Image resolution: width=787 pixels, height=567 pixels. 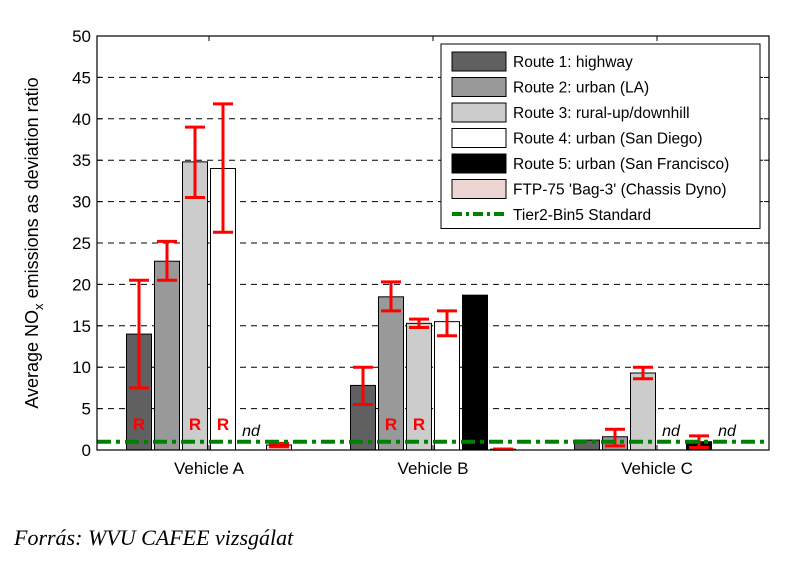 What do you see at coordinates (433, 468) in the screenshot?
I see `x-tick-label: Vehicle B` at bounding box center [433, 468].